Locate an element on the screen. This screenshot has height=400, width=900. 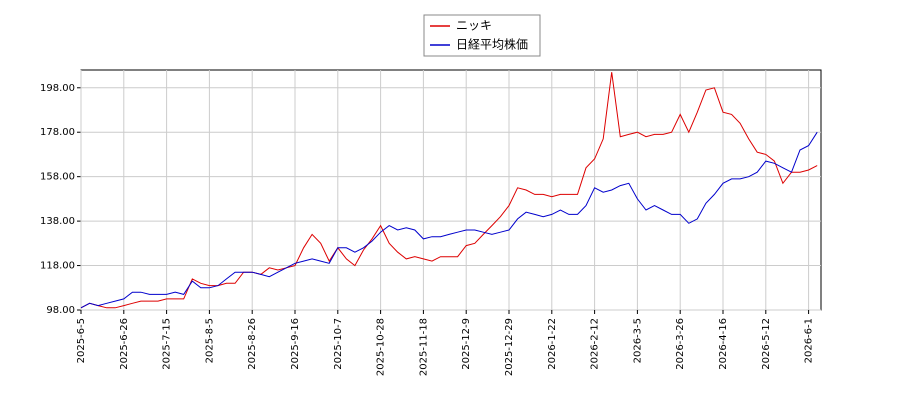
y-tick-label: 118.00 is located at coordinates (57, 266).